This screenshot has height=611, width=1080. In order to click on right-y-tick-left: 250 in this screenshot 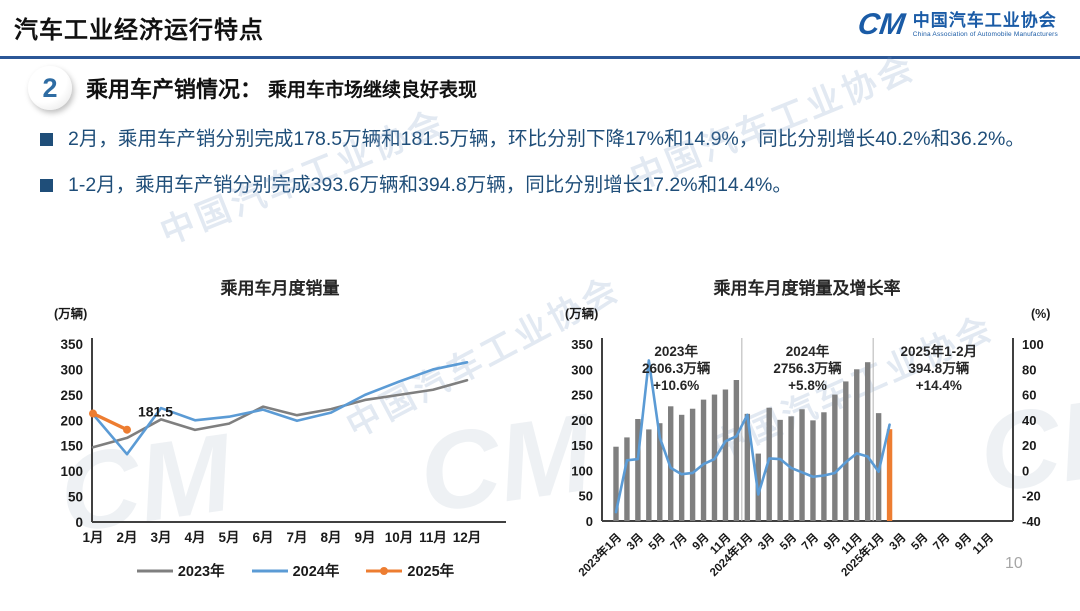, I will do `click(582, 395)`.